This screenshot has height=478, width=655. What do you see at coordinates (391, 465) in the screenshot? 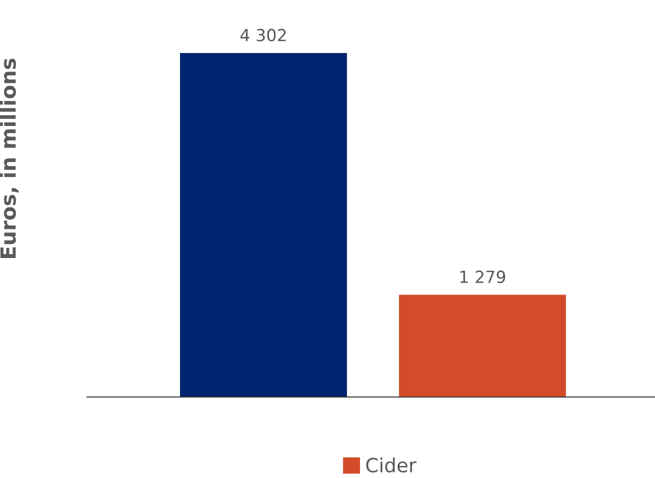
I see `legend-label: Cider` at bounding box center [391, 465].